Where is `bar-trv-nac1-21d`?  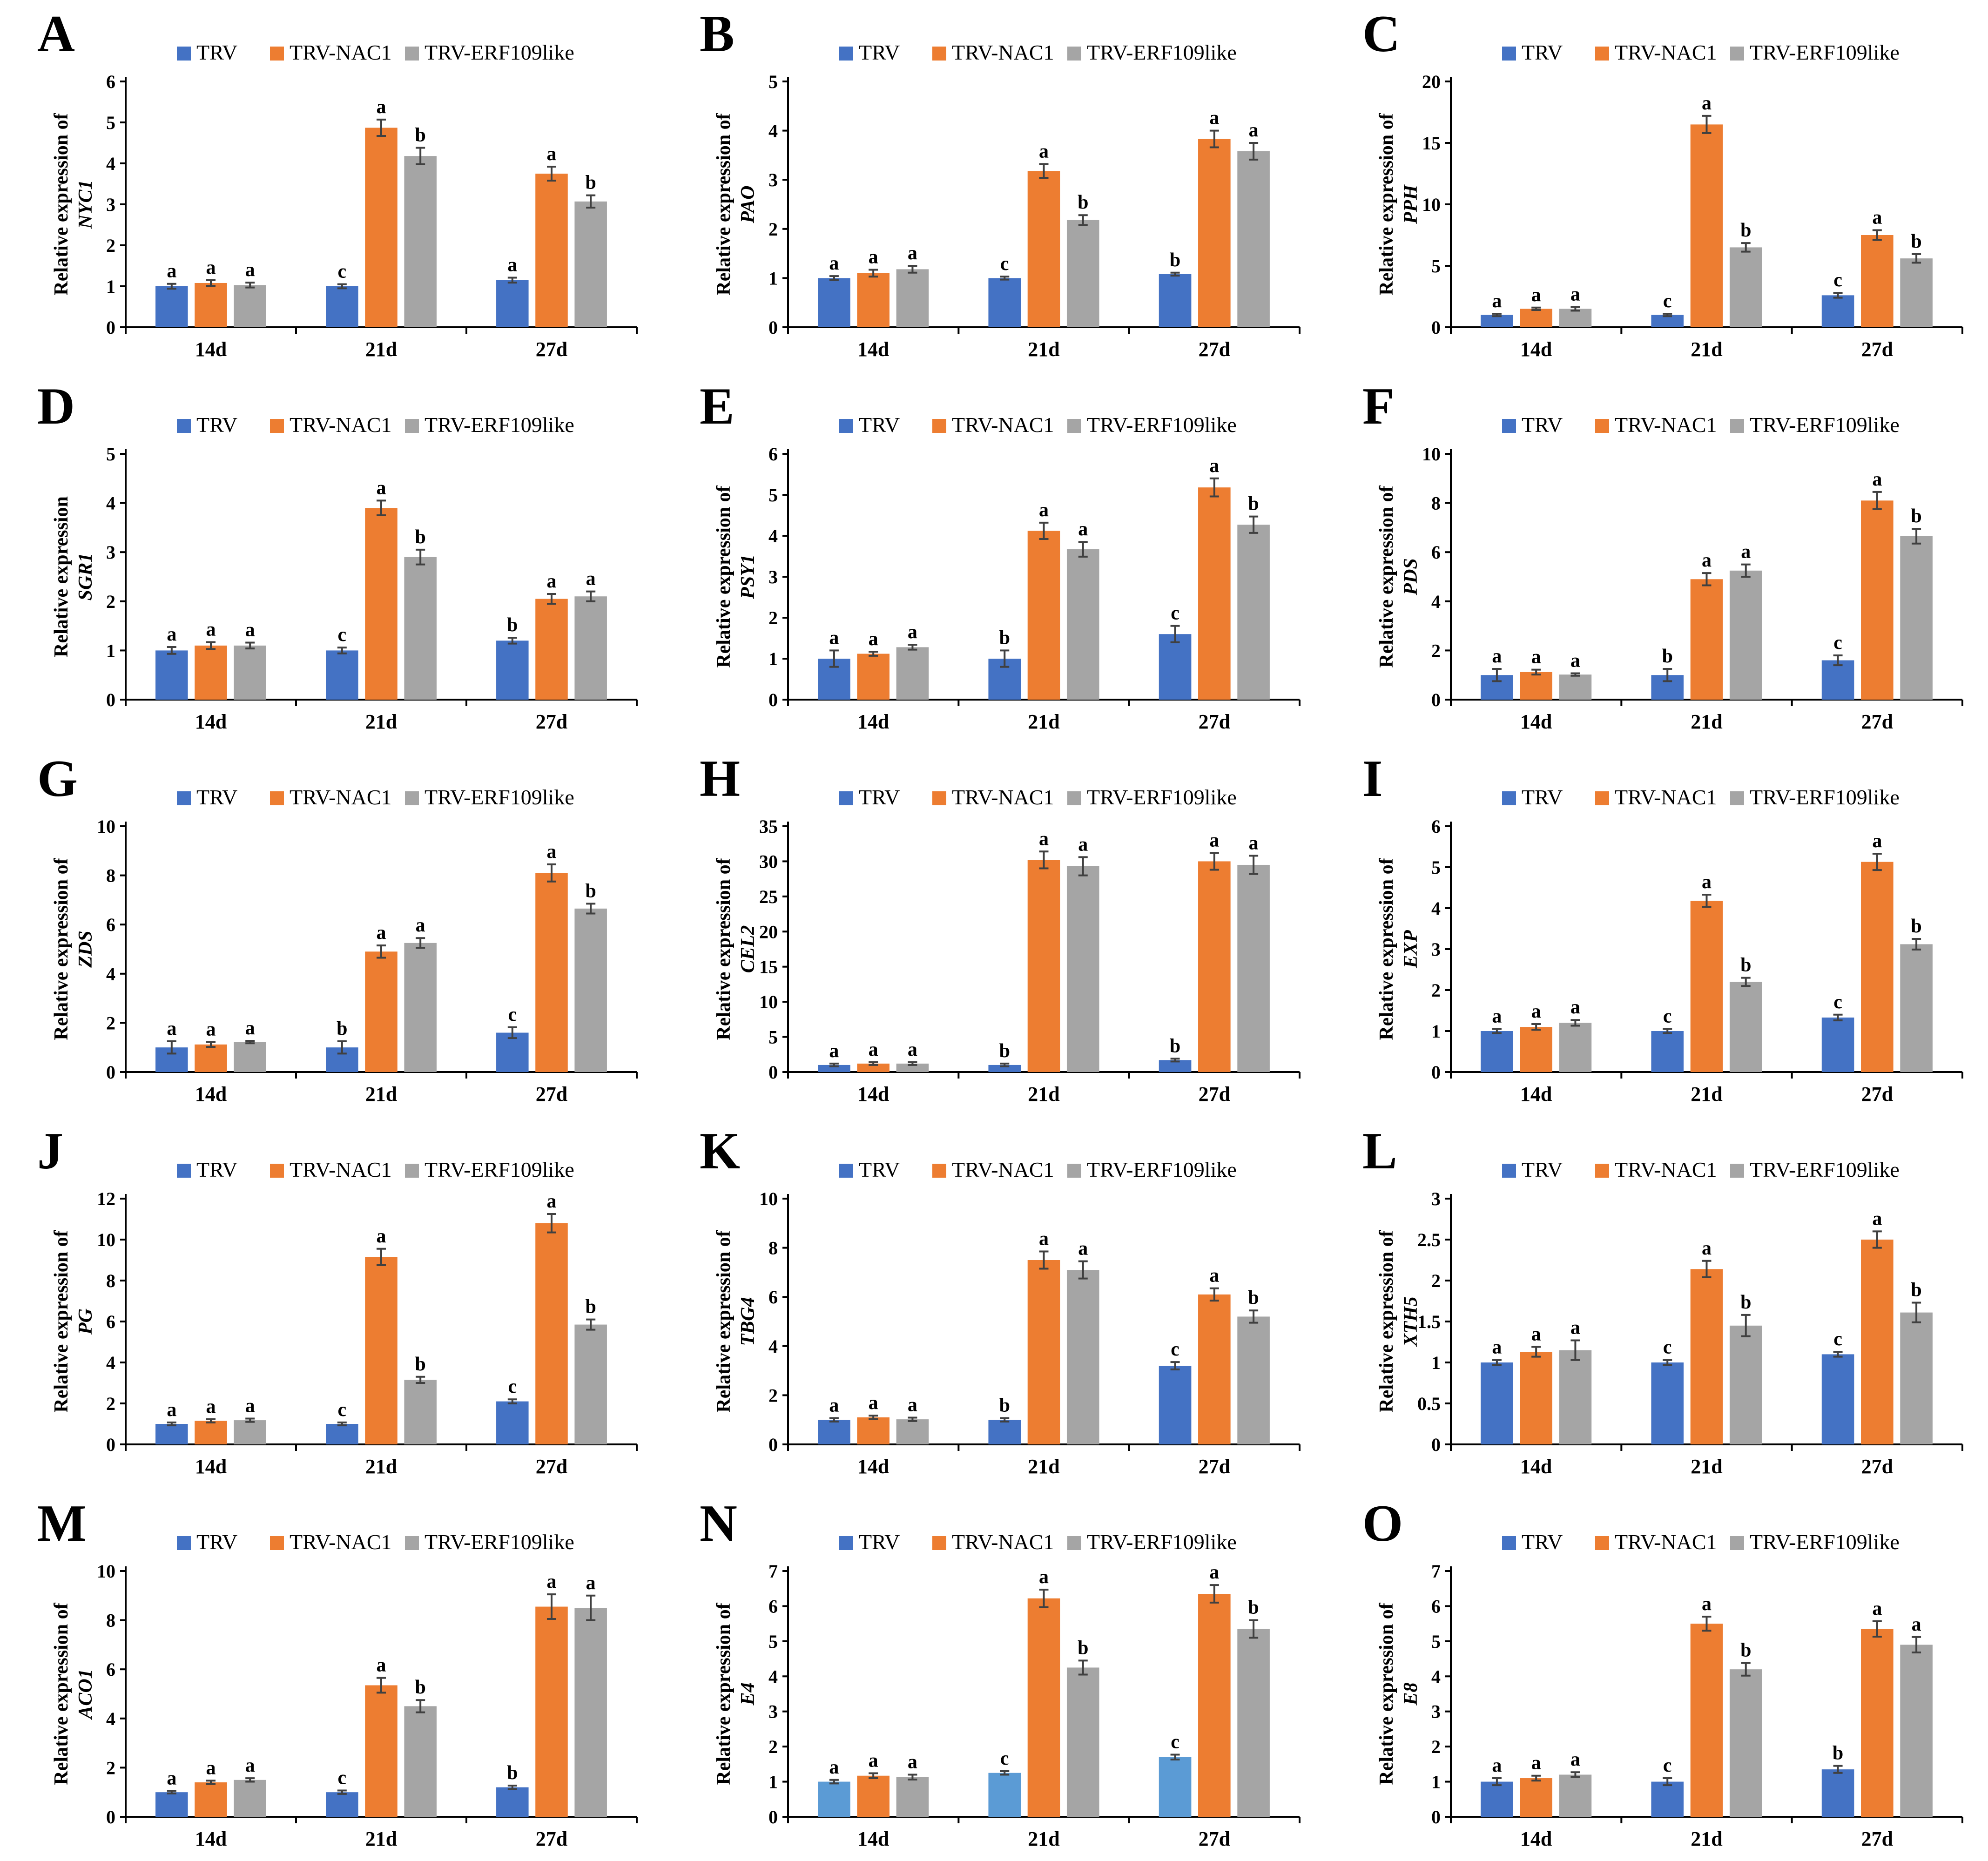
bar-trv-nac1-21d is located at coordinates (1707, 1720).